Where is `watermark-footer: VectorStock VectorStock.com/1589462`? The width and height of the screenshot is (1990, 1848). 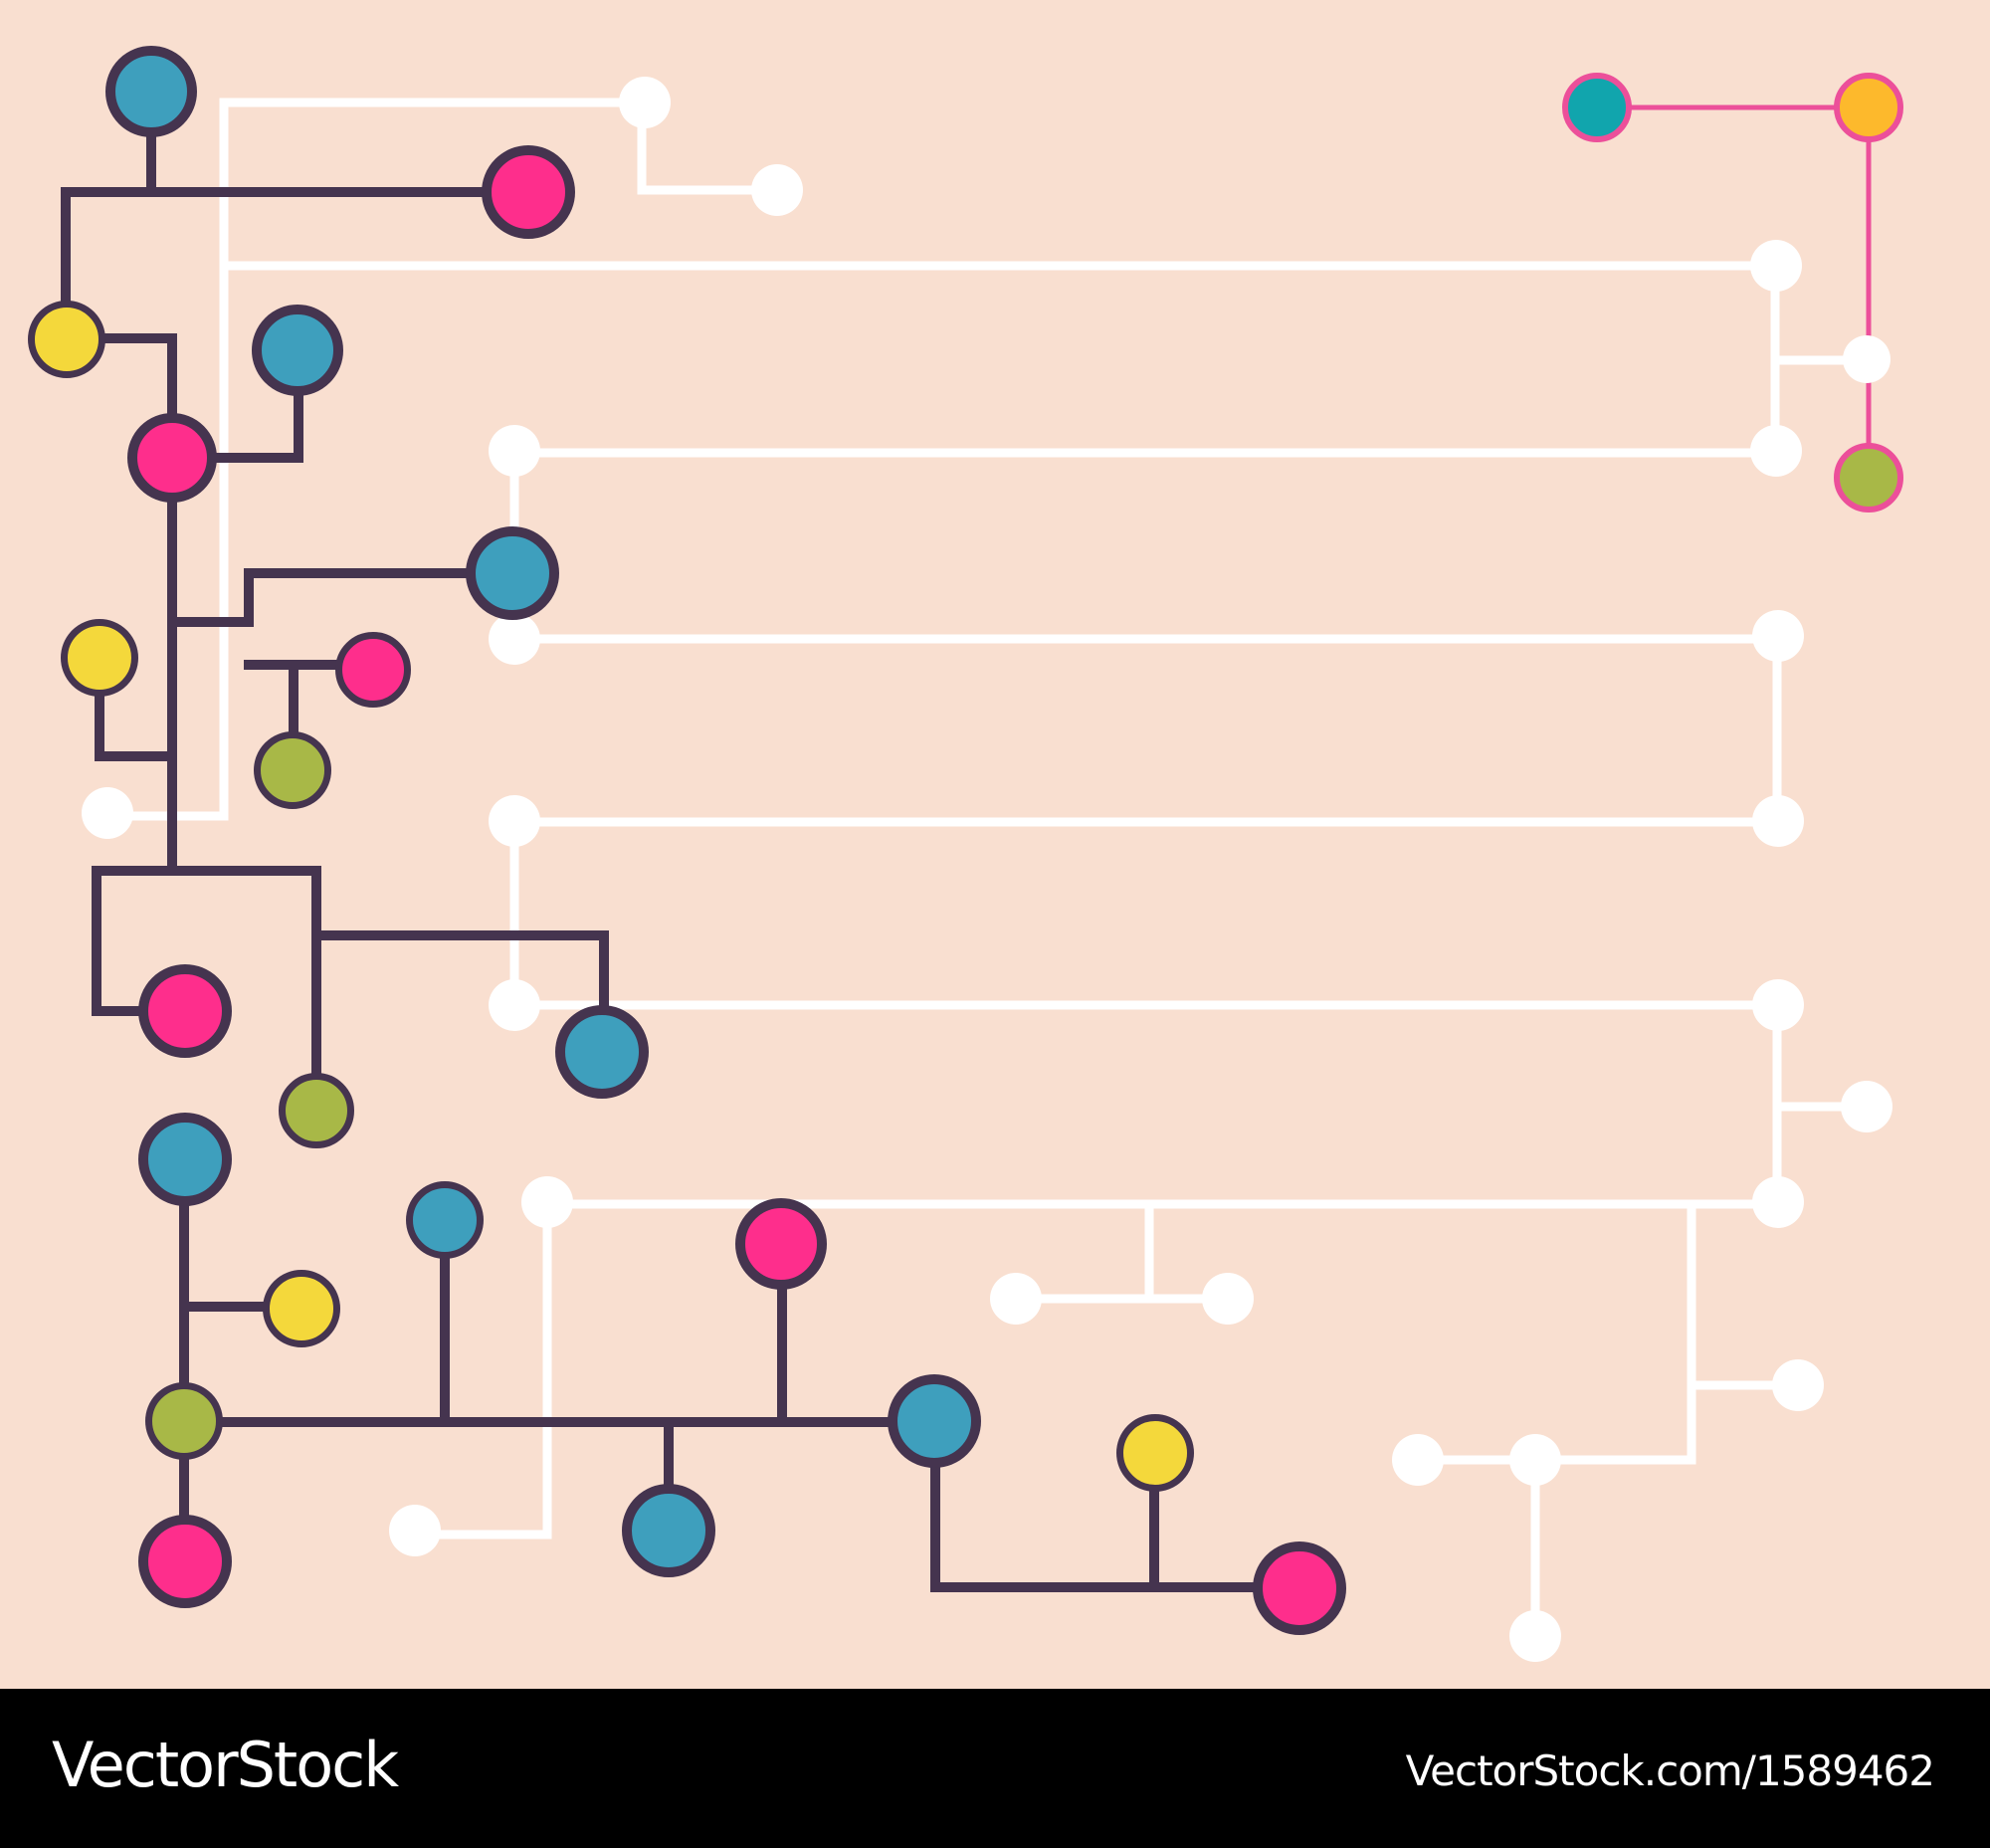 watermark-footer: VectorStock VectorStock.com/1589462 is located at coordinates (995, 1768).